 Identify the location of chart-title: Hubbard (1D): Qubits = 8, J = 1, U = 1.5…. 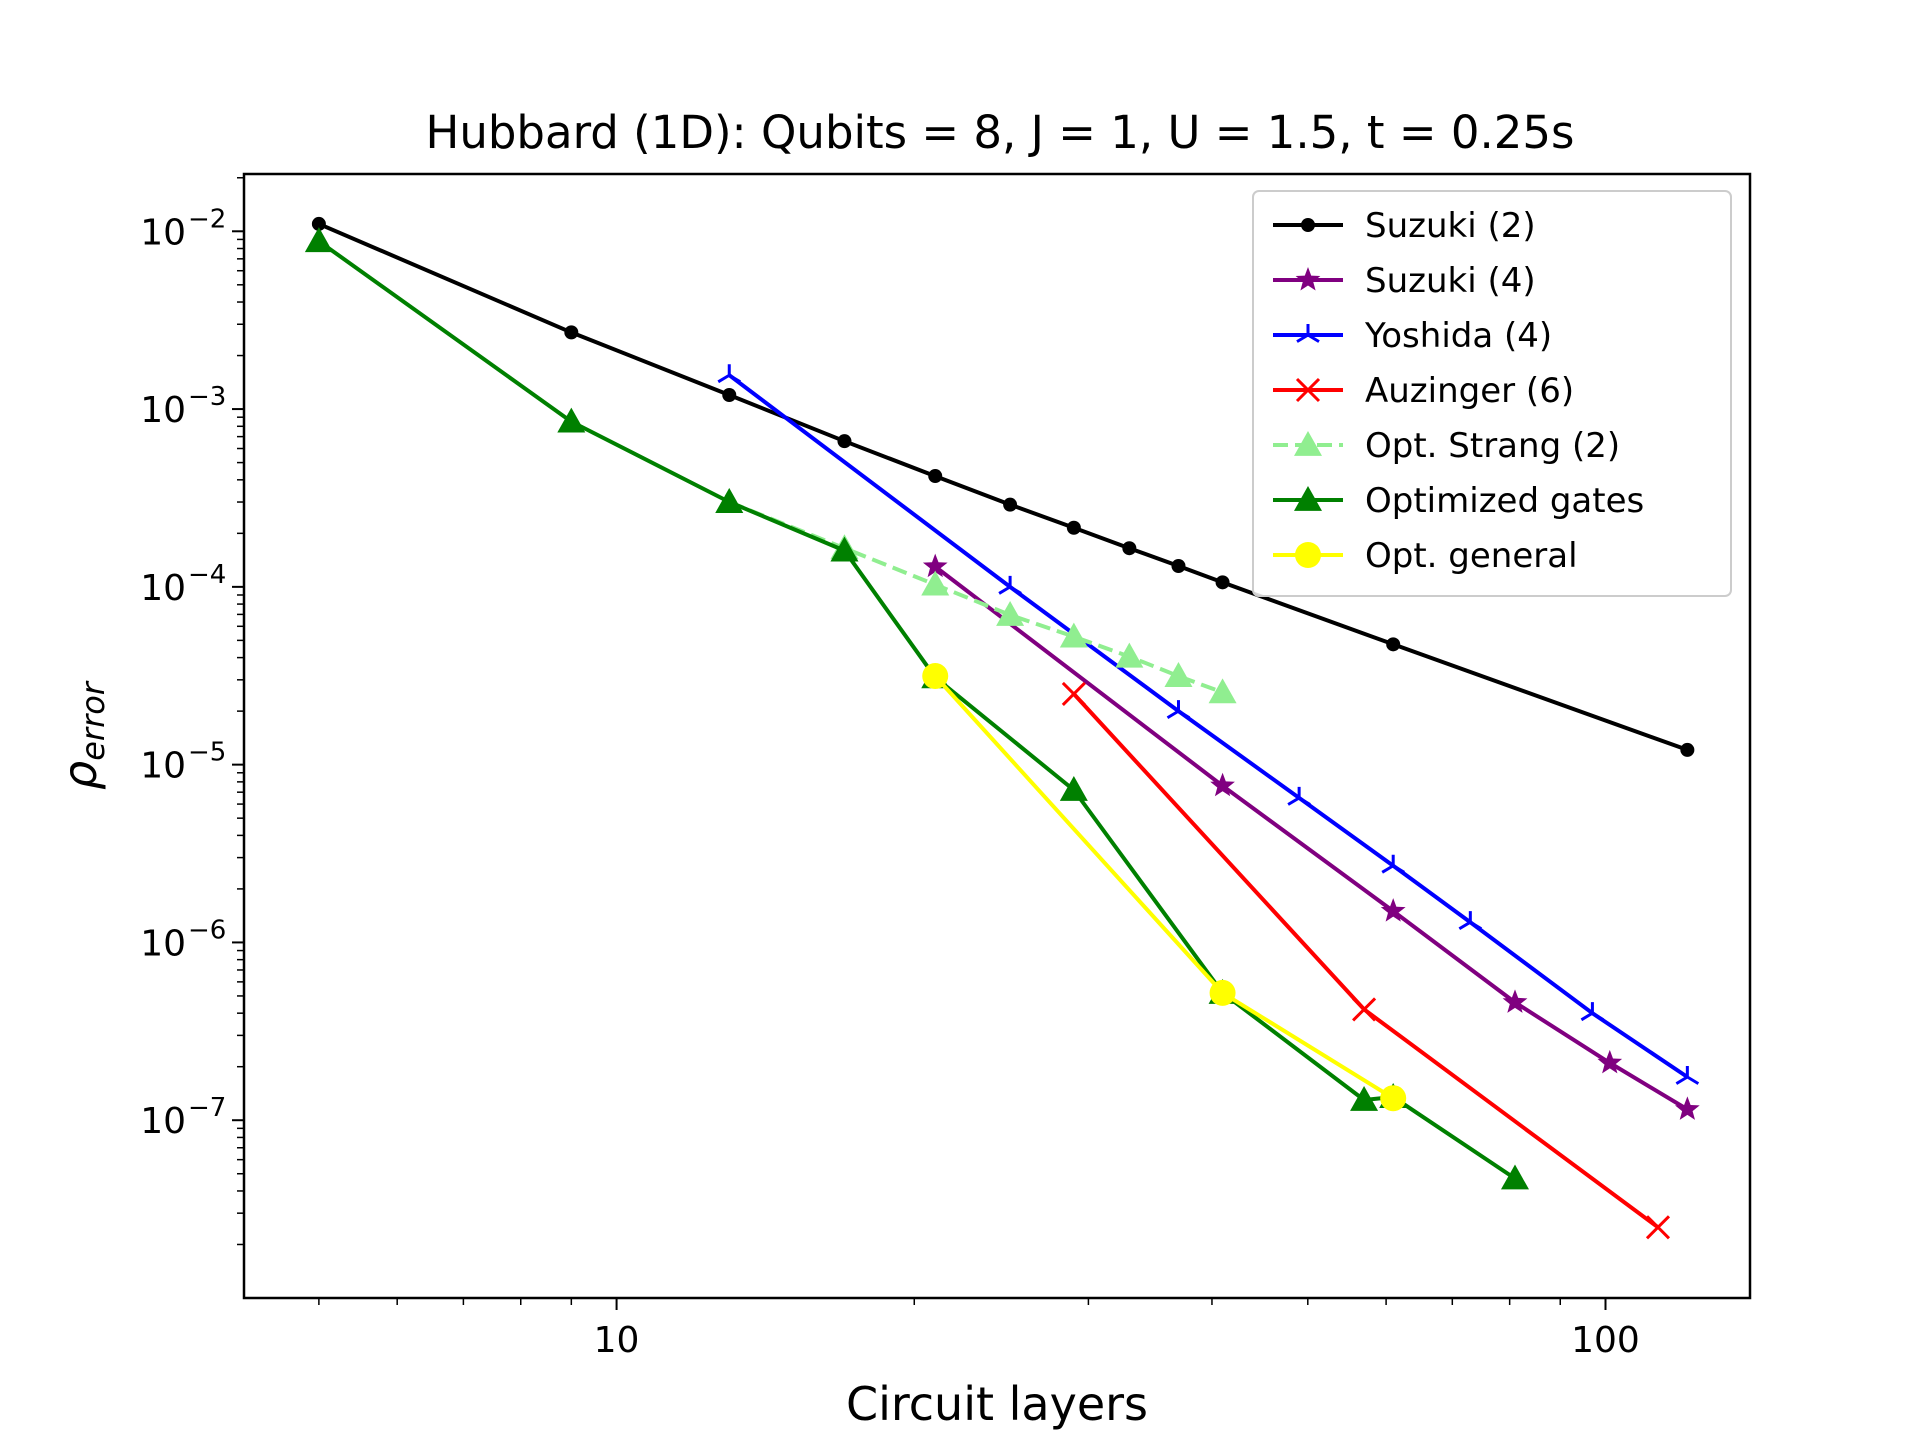
(1000, 132).